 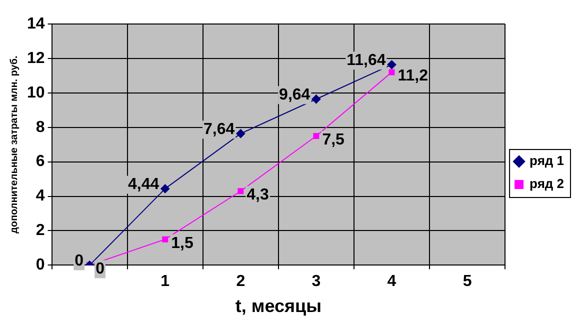 What do you see at coordinates (144, 185) in the screenshot?
I see `data-label: 4,44` at bounding box center [144, 185].